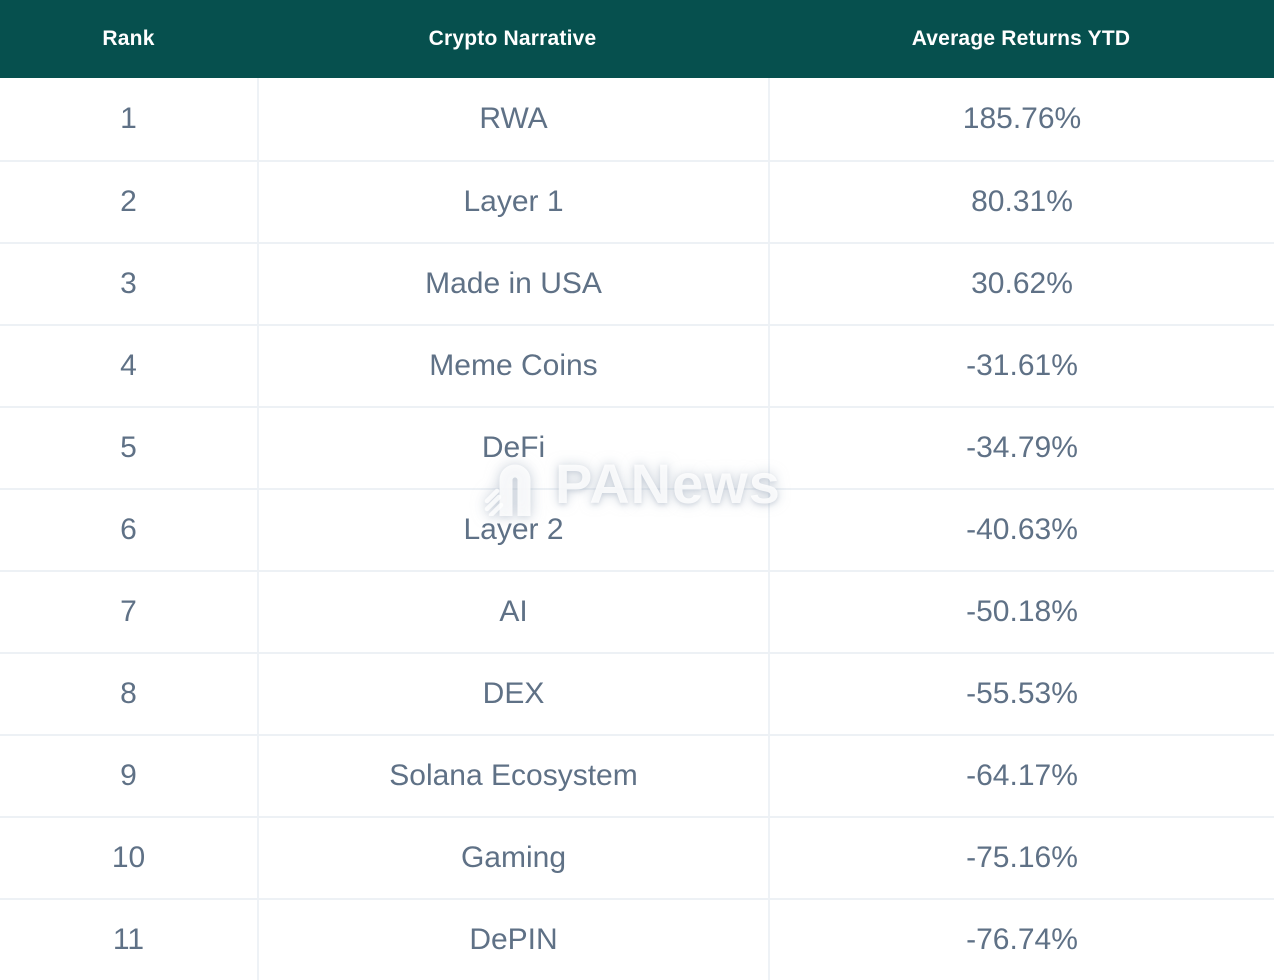  What do you see at coordinates (512, 284) in the screenshot?
I see `narrative-cell: Made in USA` at bounding box center [512, 284].